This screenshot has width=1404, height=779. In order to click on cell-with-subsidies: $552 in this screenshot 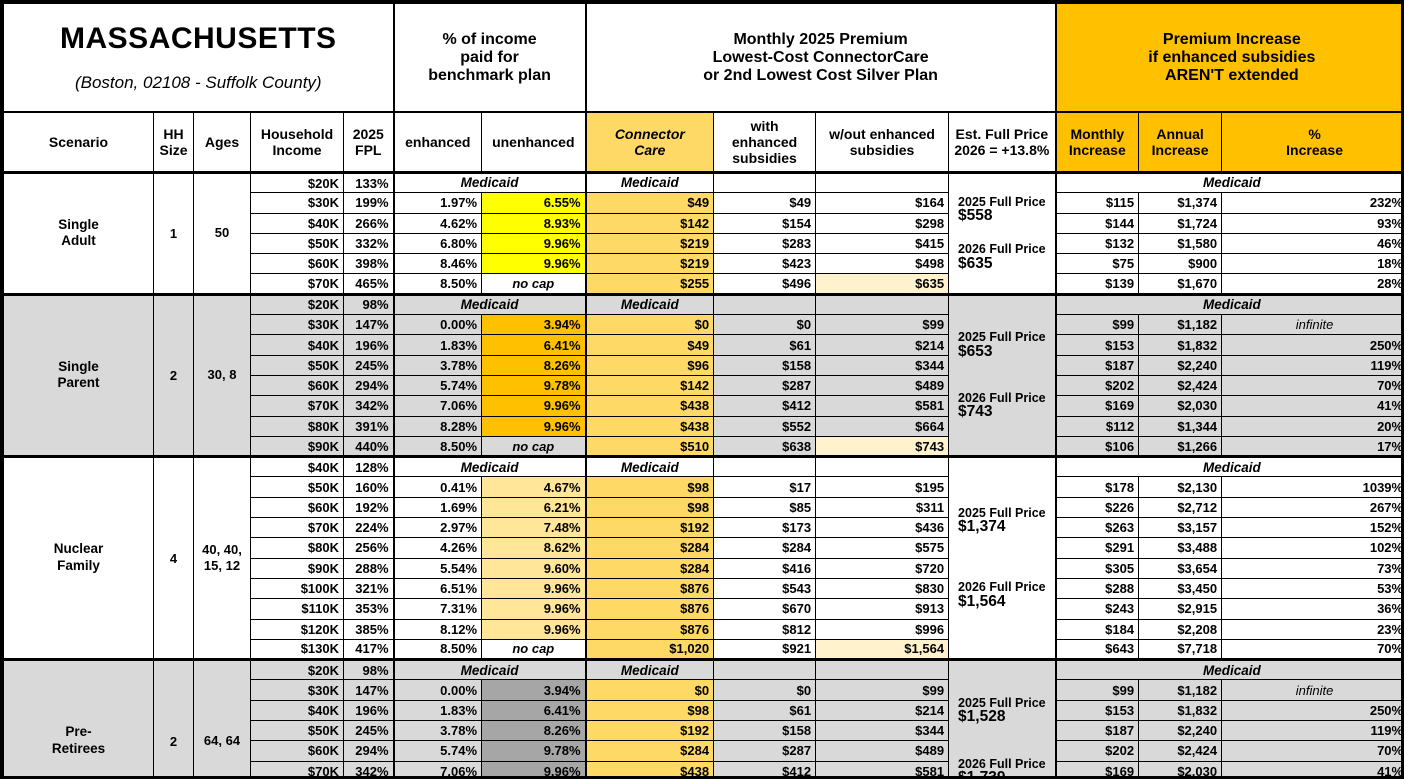, I will do `click(765, 426)`.